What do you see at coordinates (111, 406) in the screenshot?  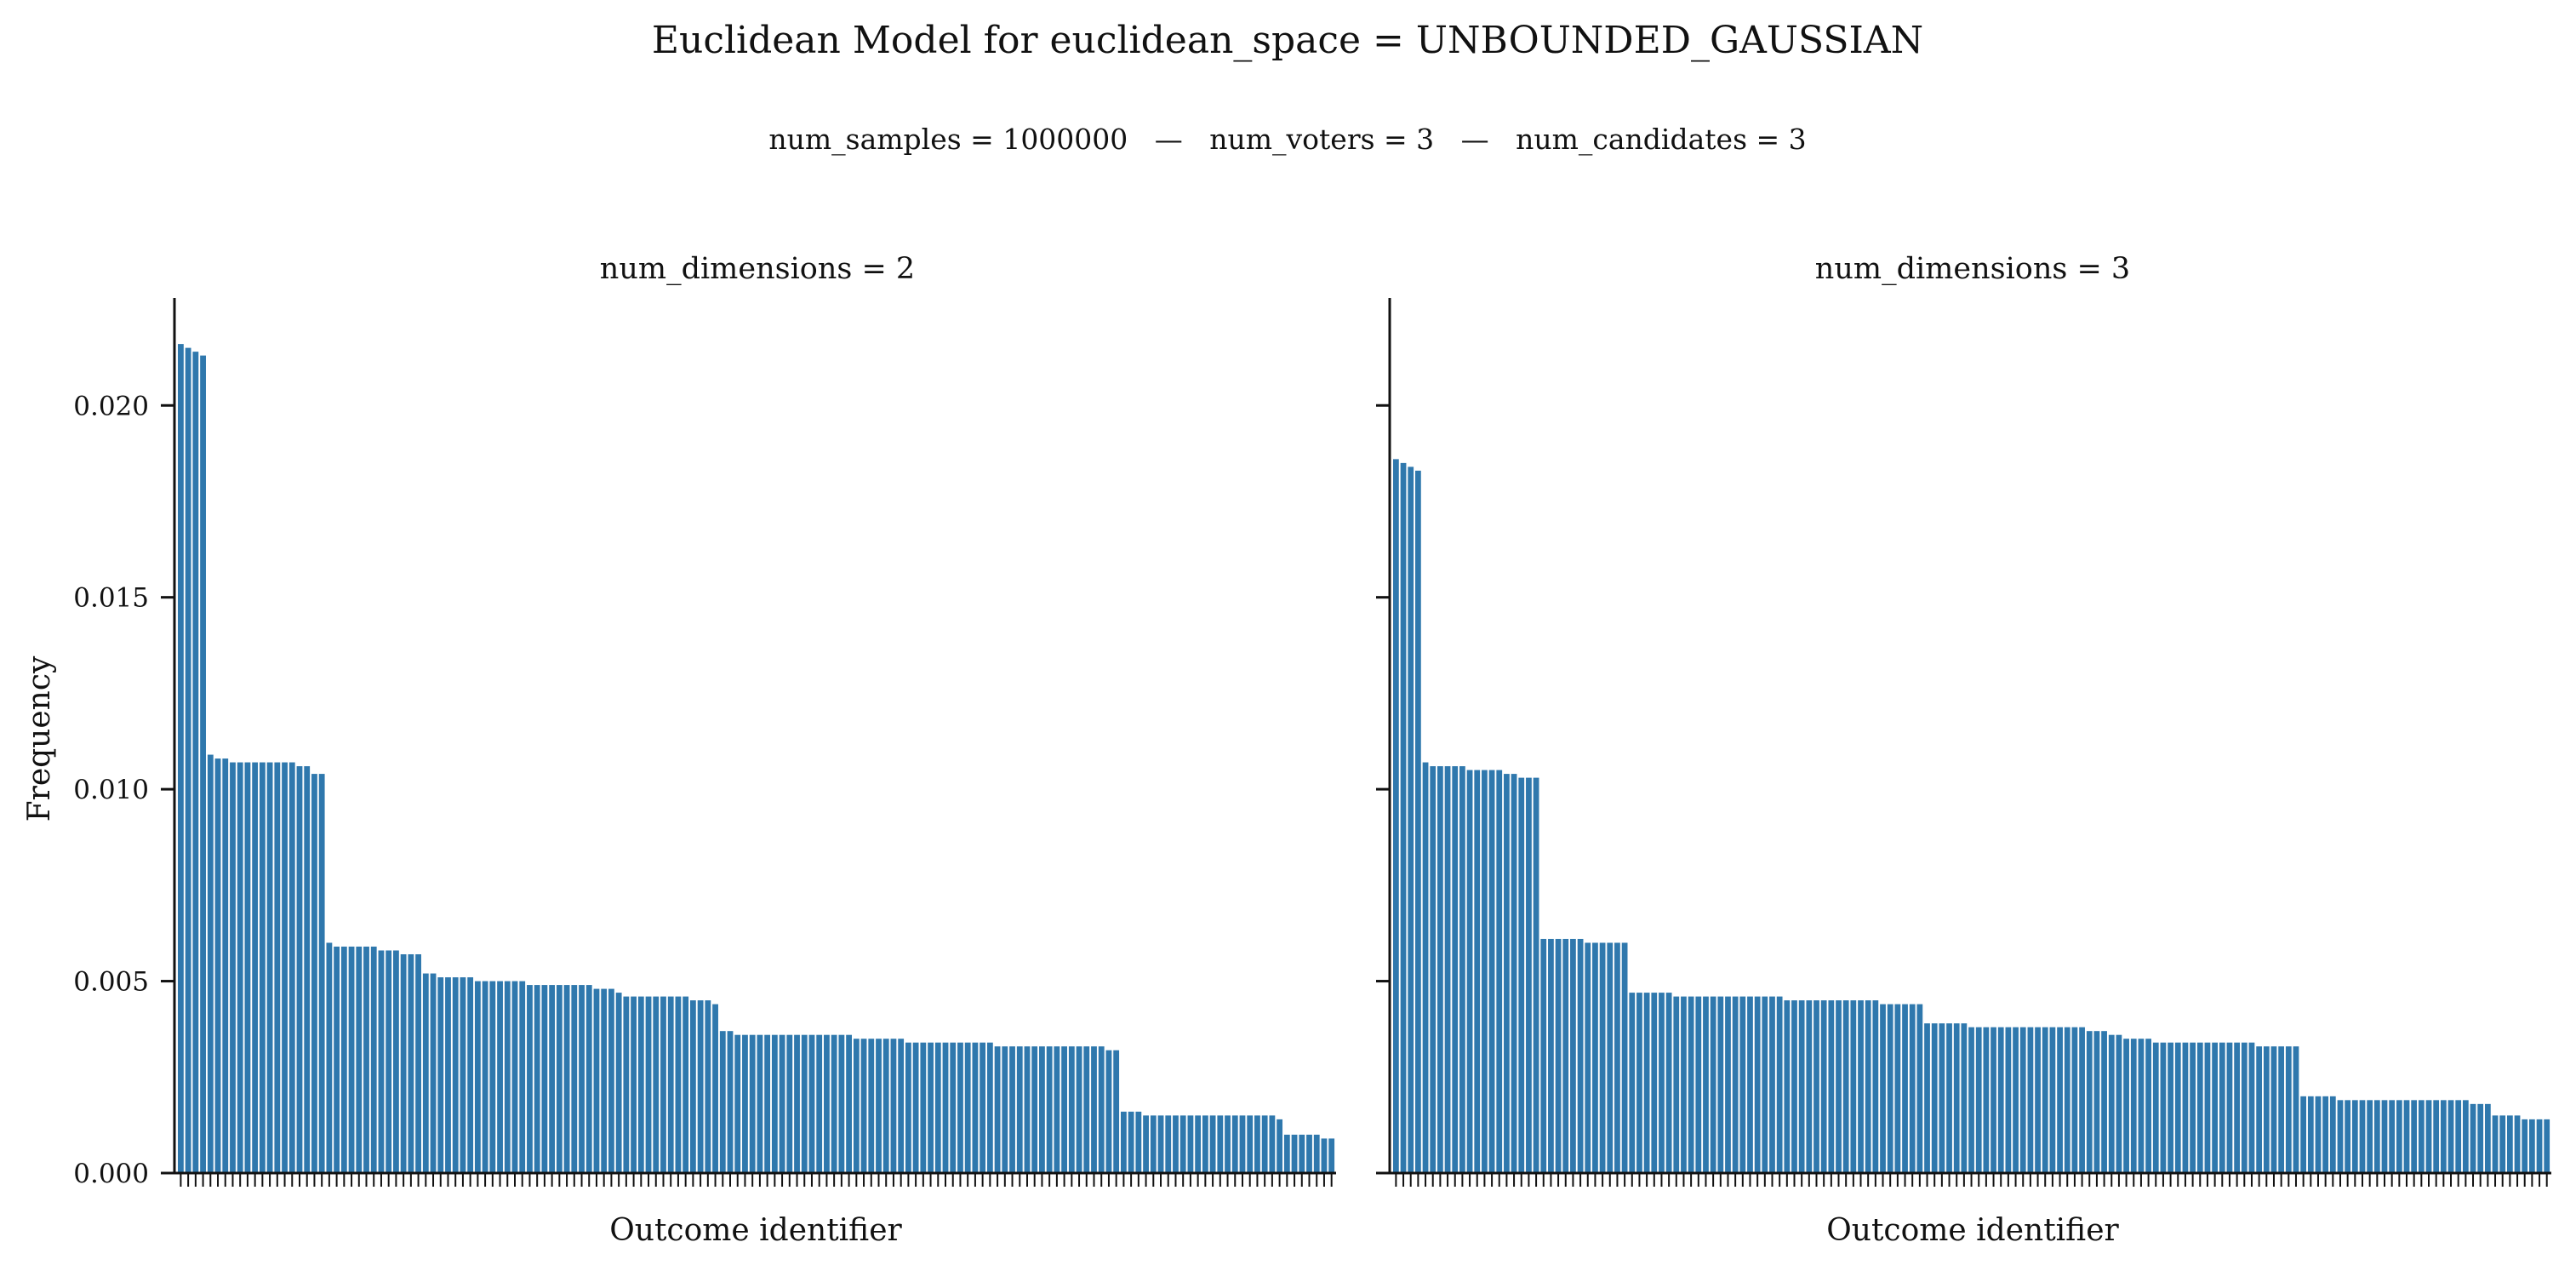 I see `y-tick-label: 0.020` at bounding box center [111, 406].